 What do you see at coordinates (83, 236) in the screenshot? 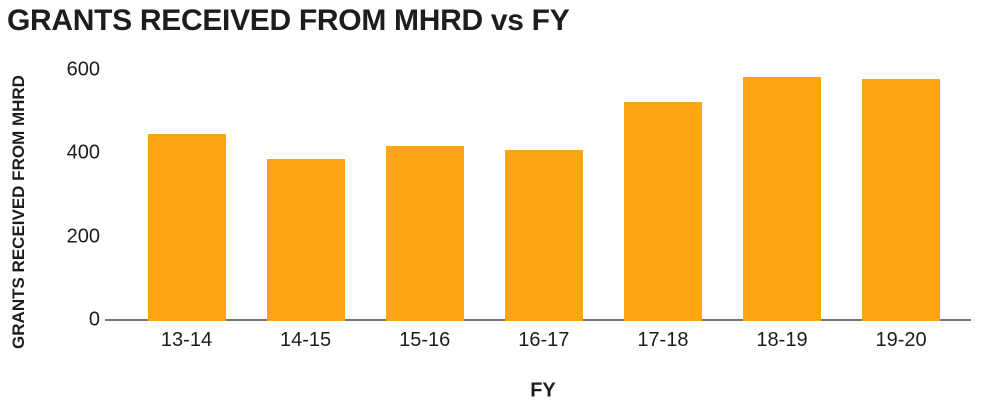
I see `y-tick-label: 200` at bounding box center [83, 236].